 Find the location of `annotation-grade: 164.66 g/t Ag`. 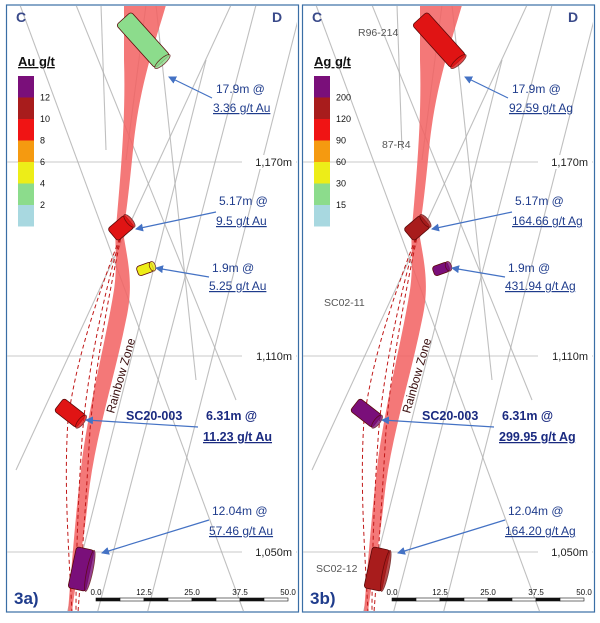

annotation-grade: 164.66 g/t Ag is located at coordinates (547, 221).